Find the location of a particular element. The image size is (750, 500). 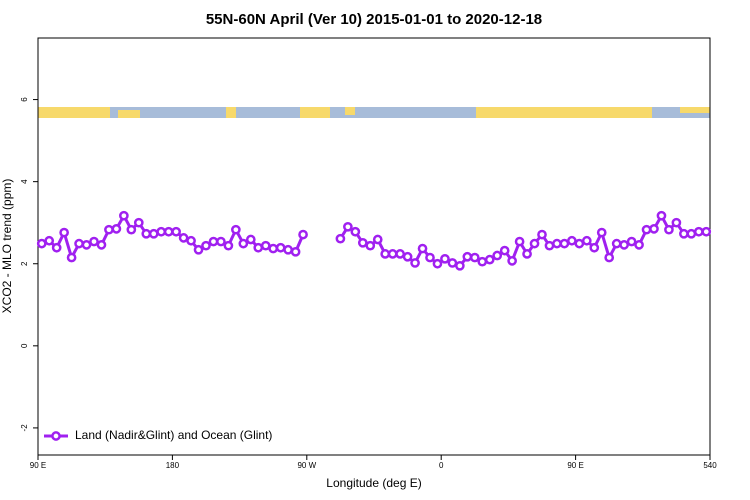

x-tick-label: 90 W is located at coordinates (306, 465).